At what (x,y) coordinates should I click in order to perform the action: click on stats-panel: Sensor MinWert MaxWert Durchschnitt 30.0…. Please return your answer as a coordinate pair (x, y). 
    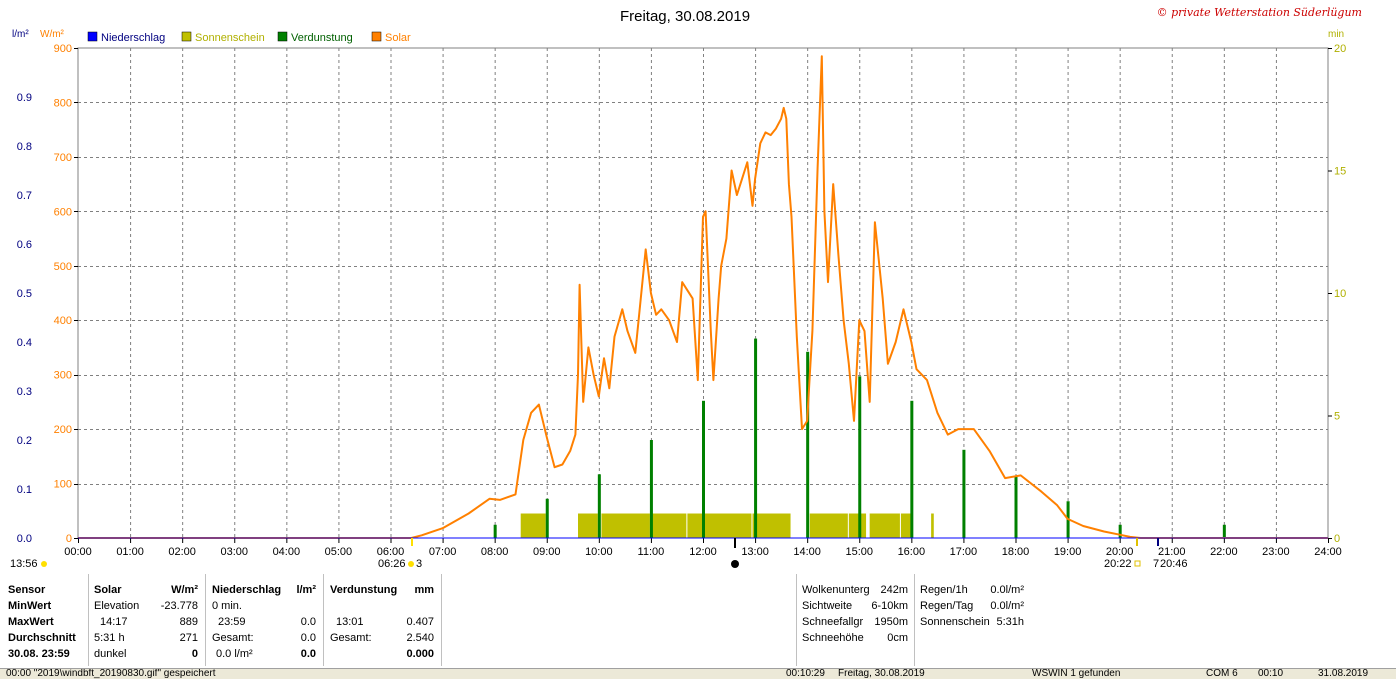
    Looking at the image, I should click on (670, 620).